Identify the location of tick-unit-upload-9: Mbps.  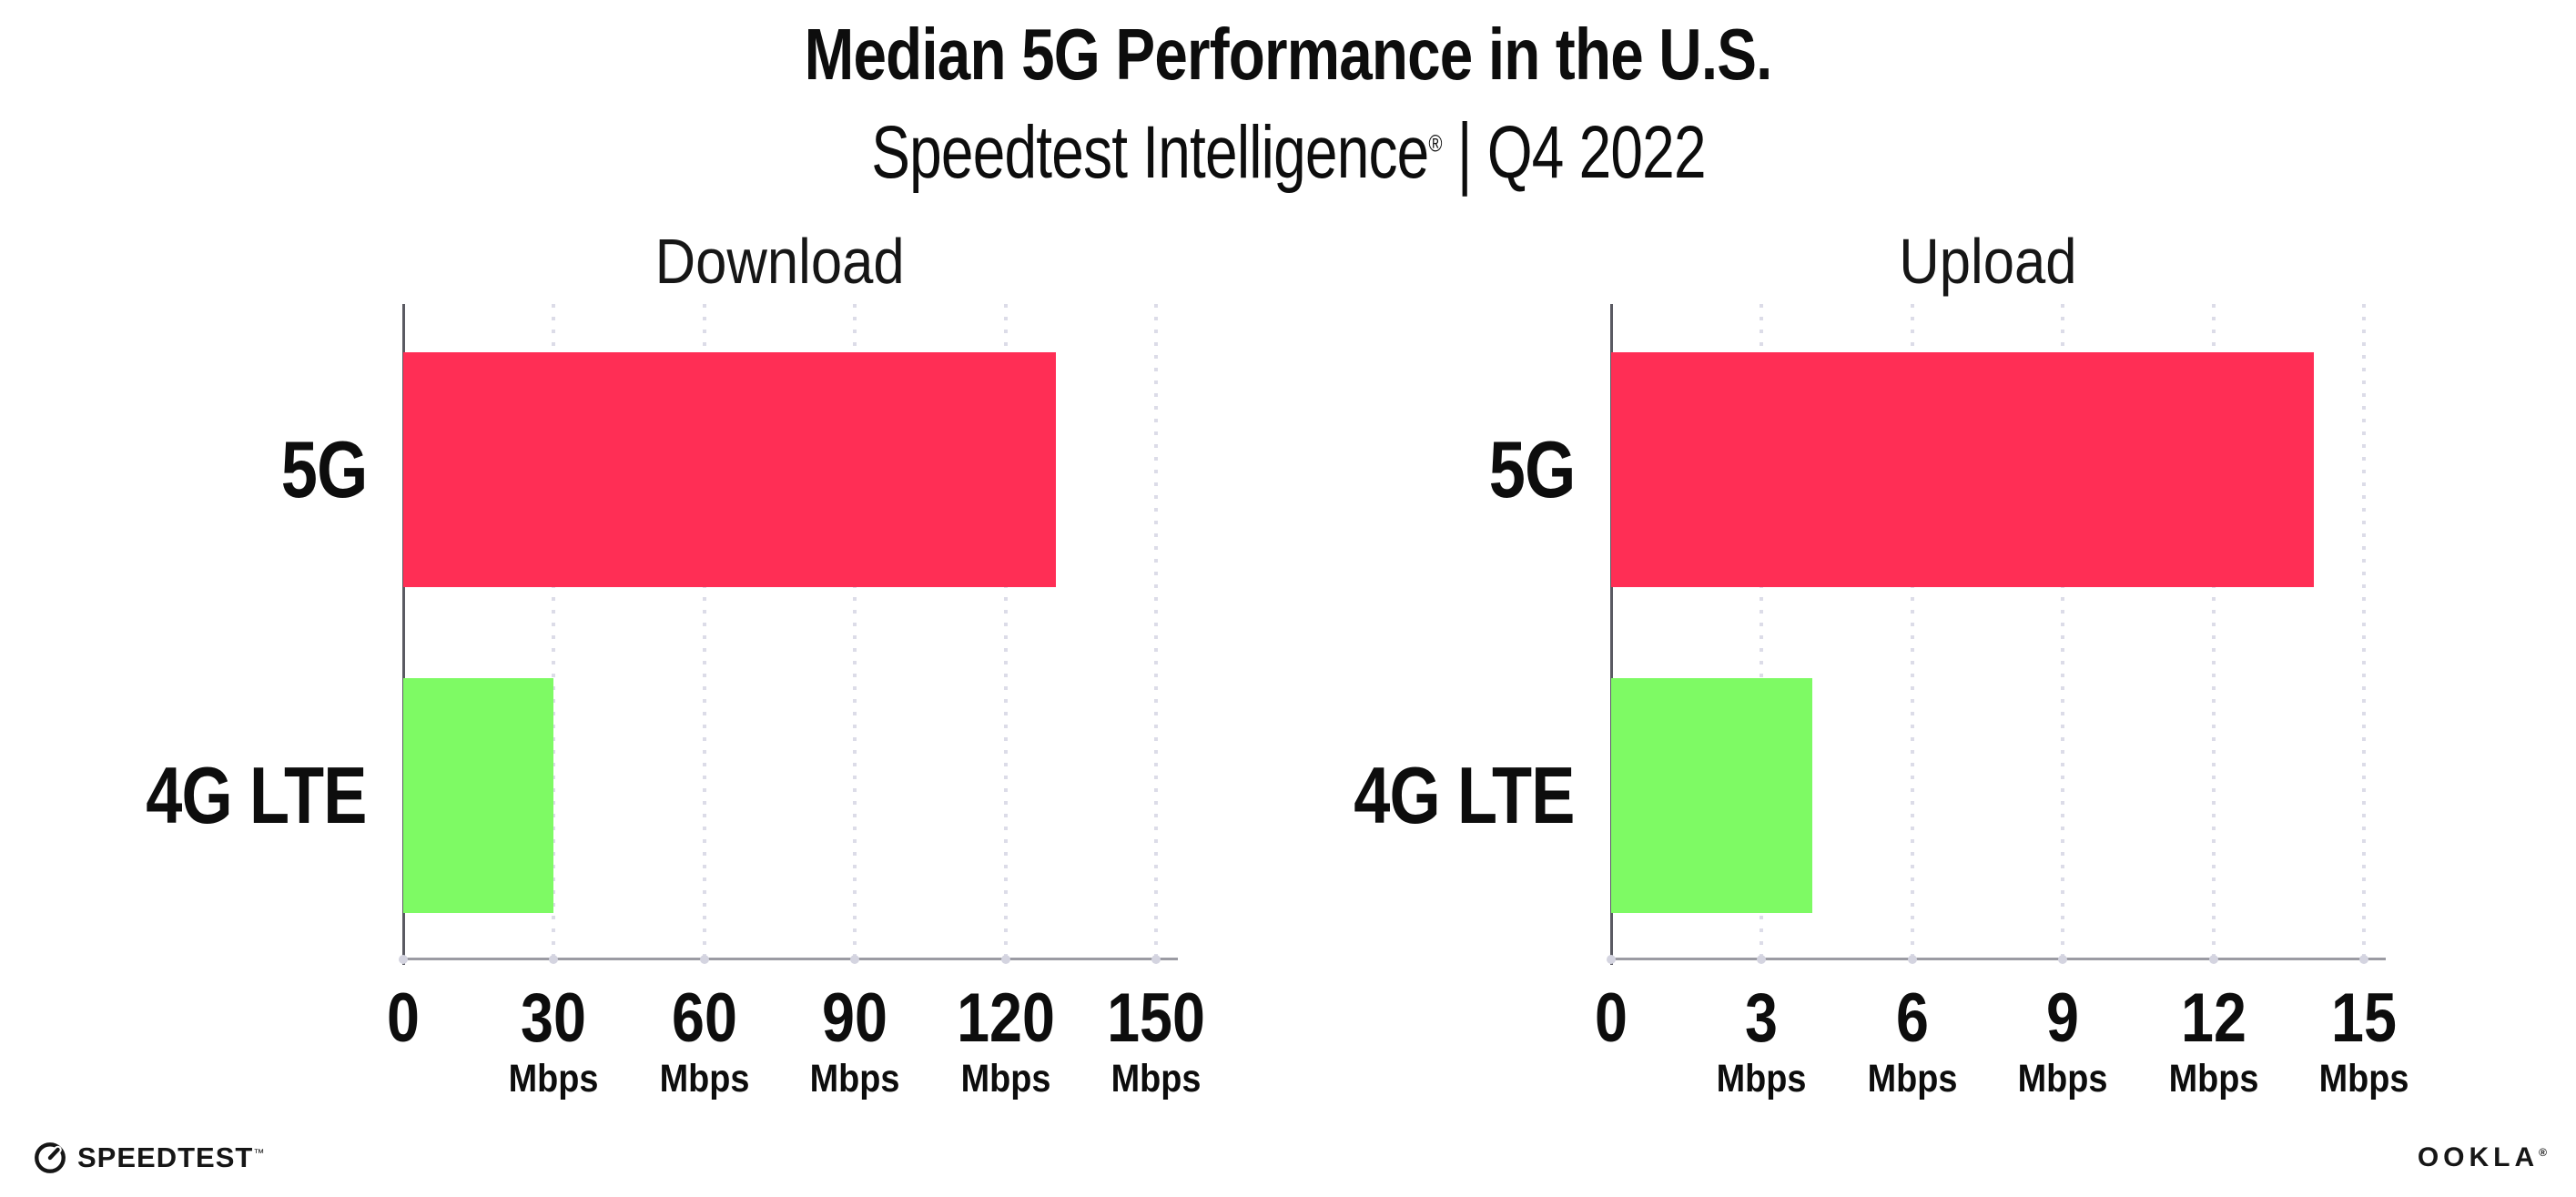
(2062, 1079).